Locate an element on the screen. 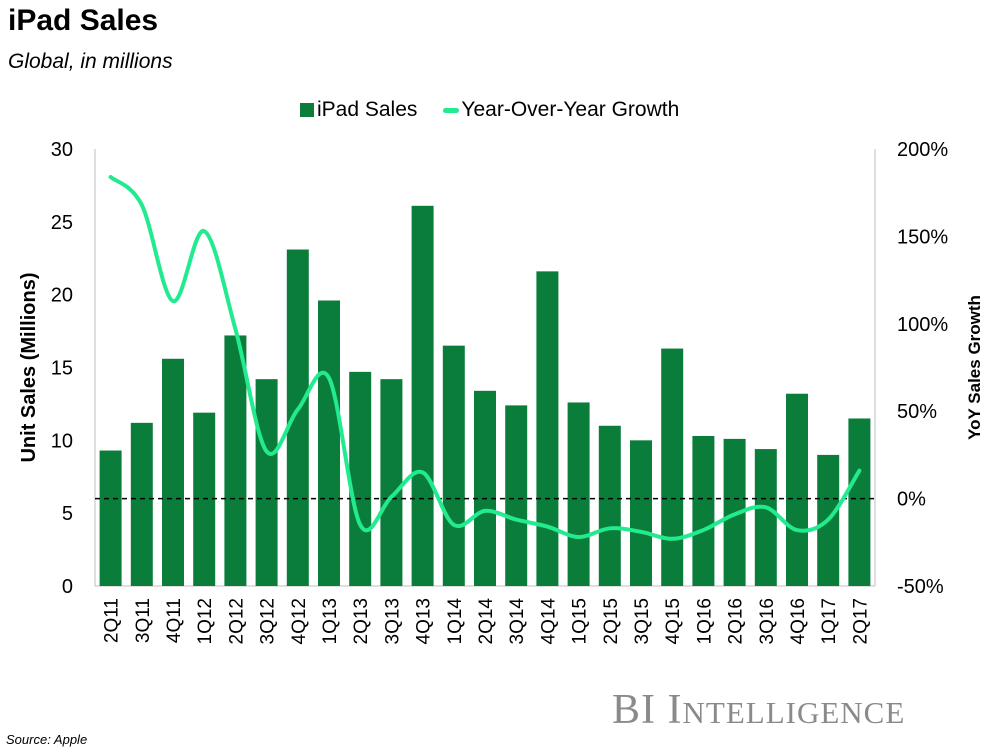  y-tick-label: 15 is located at coordinates (62, 369).